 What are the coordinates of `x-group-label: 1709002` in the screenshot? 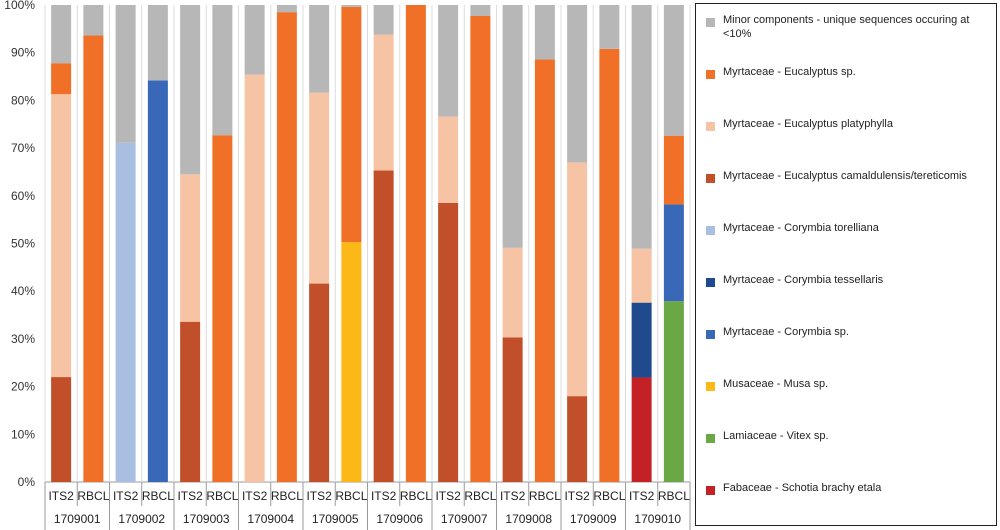 It's located at (141, 519).